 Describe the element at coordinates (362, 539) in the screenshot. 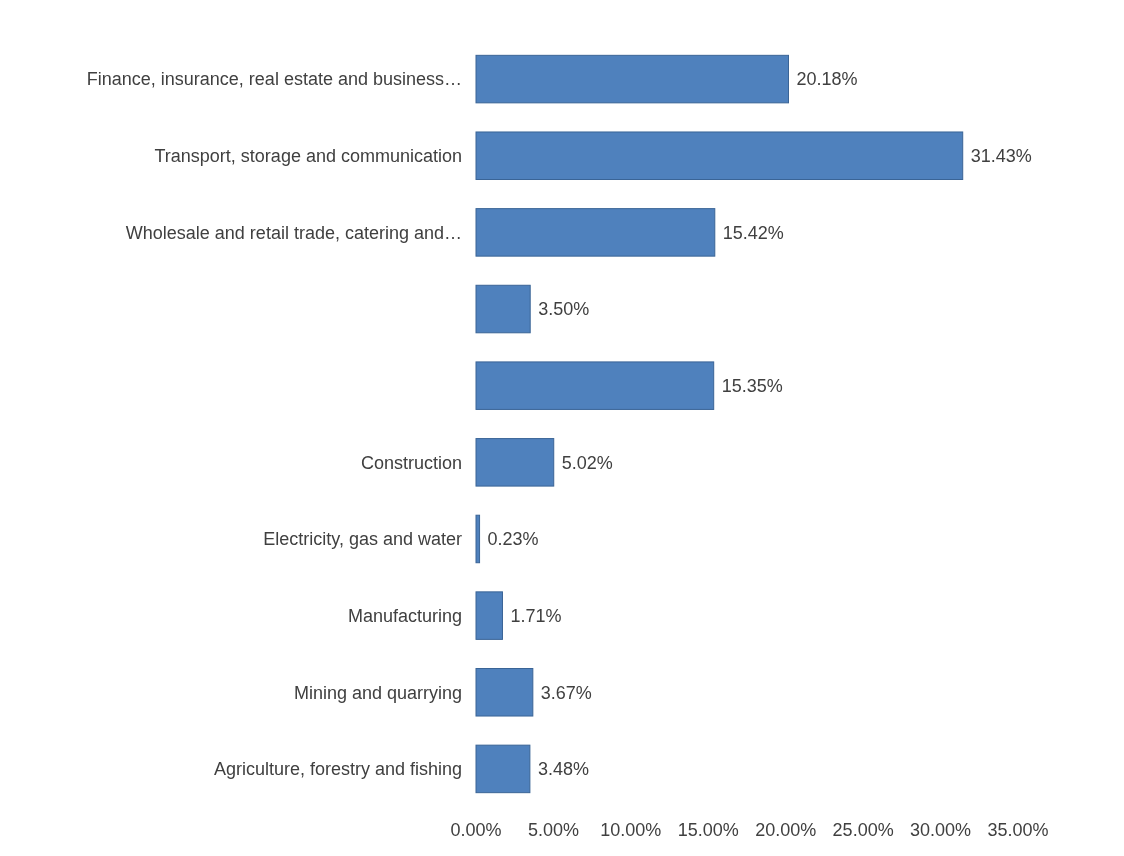

I see `y-tick-label: Electricity, gas and water` at that location.